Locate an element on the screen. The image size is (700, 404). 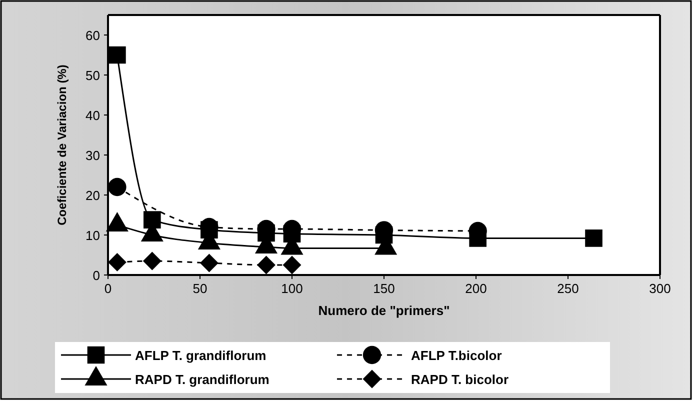
x-tick-label: 250 is located at coordinates (568, 288).